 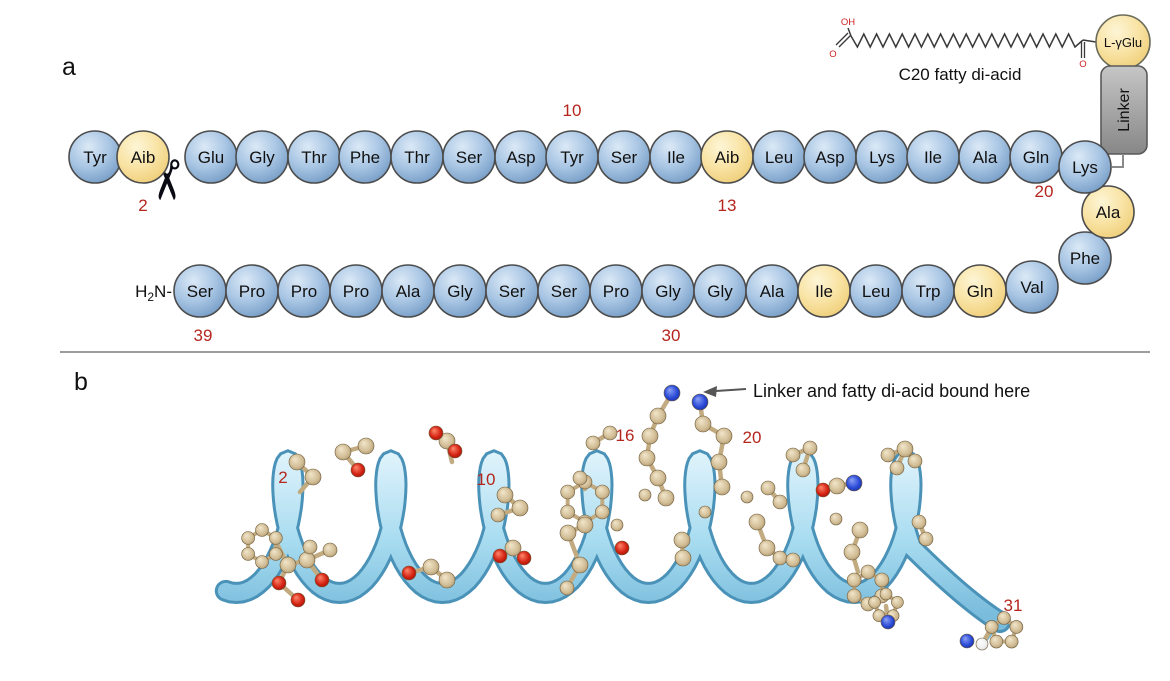 What do you see at coordinates (1082, 64) in the screenshot?
I see `fatty-o-right-label: O` at bounding box center [1082, 64].